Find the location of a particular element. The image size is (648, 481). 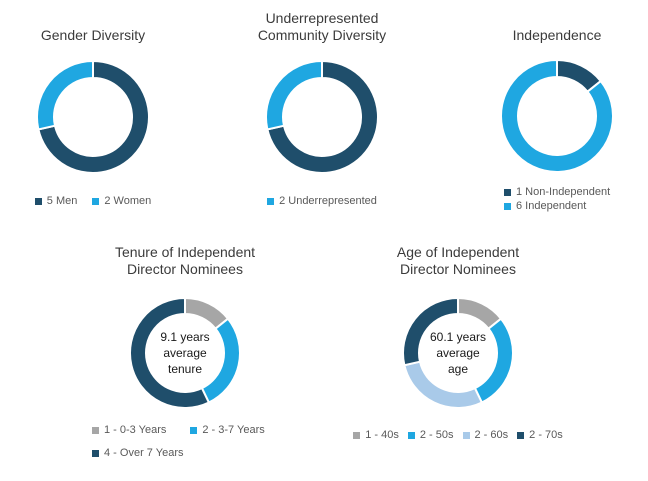

age-legend: 1 - 40s 2 - 50s 2 - 60s 2 - 70s is located at coordinates (458, 435).